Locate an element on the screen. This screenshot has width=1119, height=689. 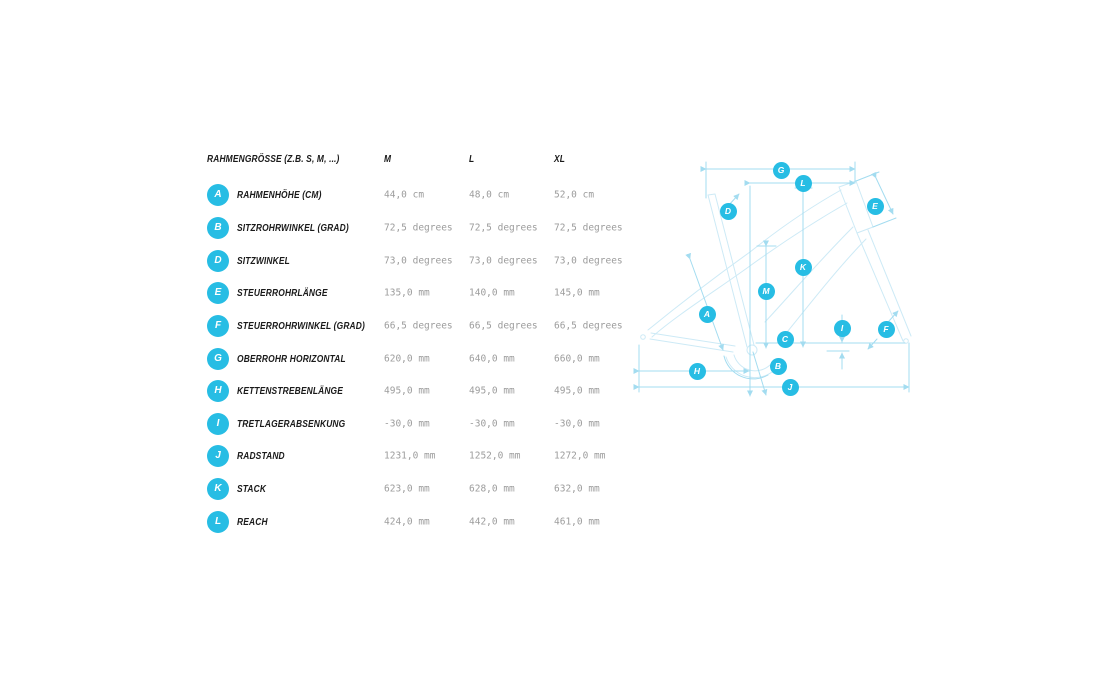
diagram-letter: M is located at coordinates (766, 290).